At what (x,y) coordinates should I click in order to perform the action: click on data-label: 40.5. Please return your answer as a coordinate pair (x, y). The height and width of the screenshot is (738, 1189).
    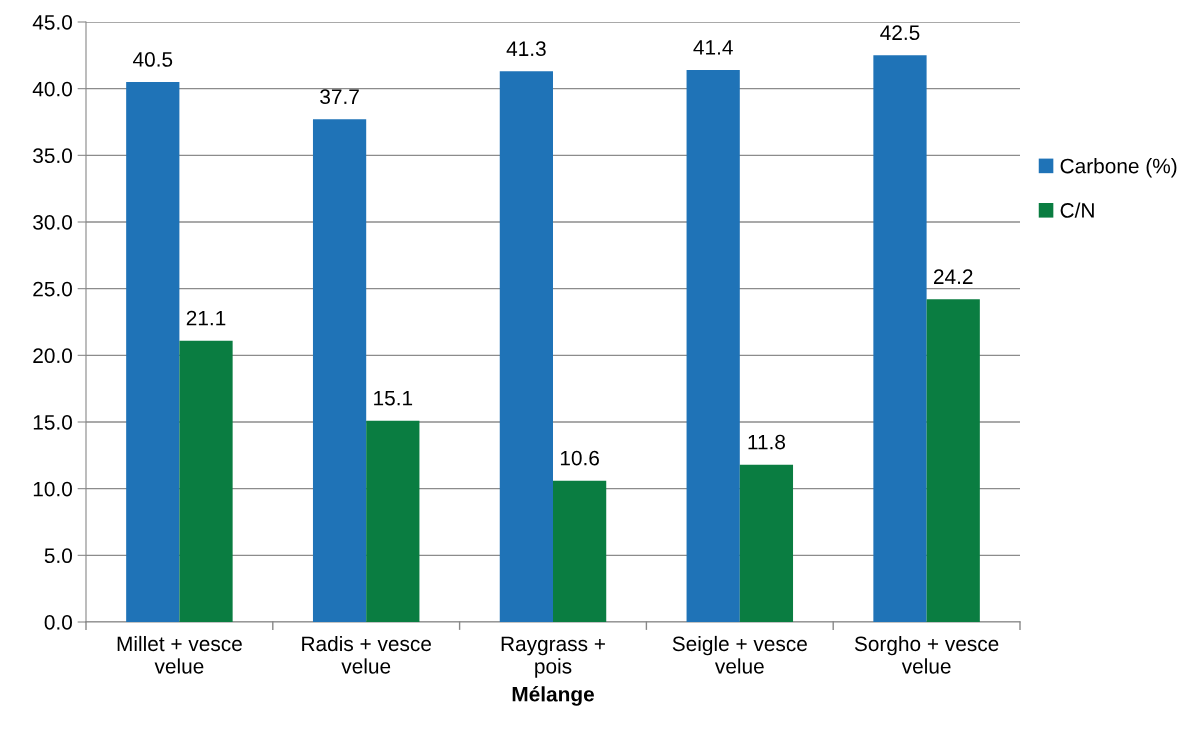
    Looking at the image, I should click on (152, 59).